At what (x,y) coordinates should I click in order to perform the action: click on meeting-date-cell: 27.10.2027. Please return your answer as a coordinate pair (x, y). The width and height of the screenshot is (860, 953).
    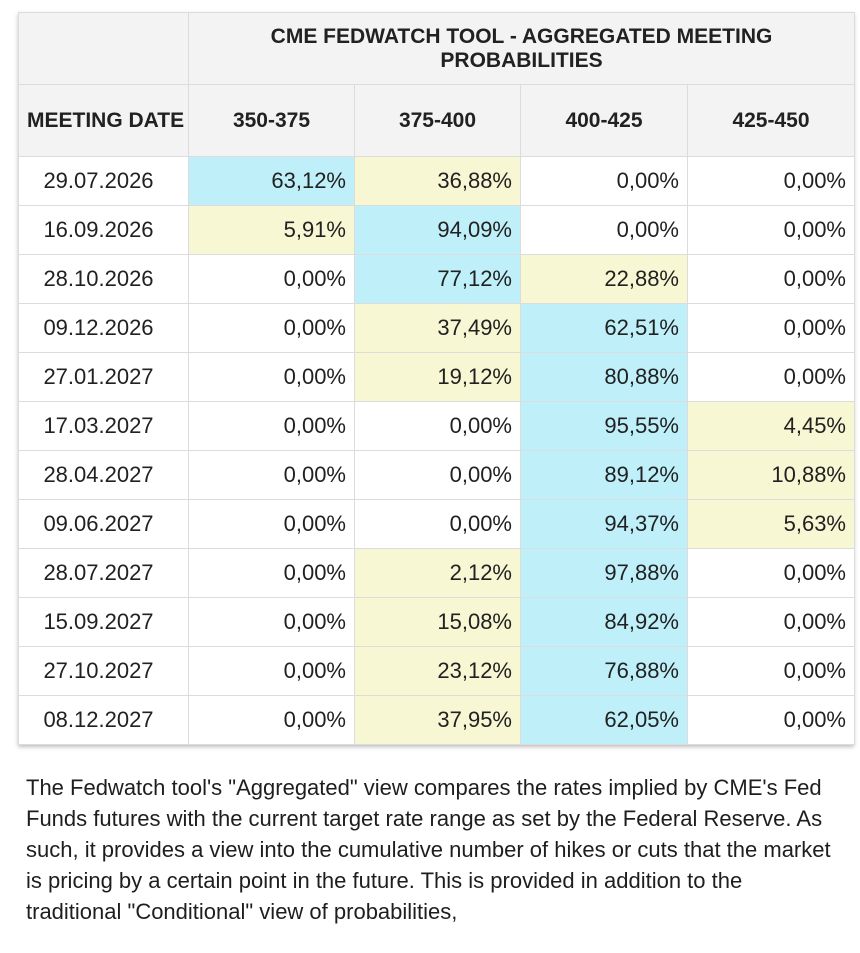
    Looking at the image, I should click on (103, 671).